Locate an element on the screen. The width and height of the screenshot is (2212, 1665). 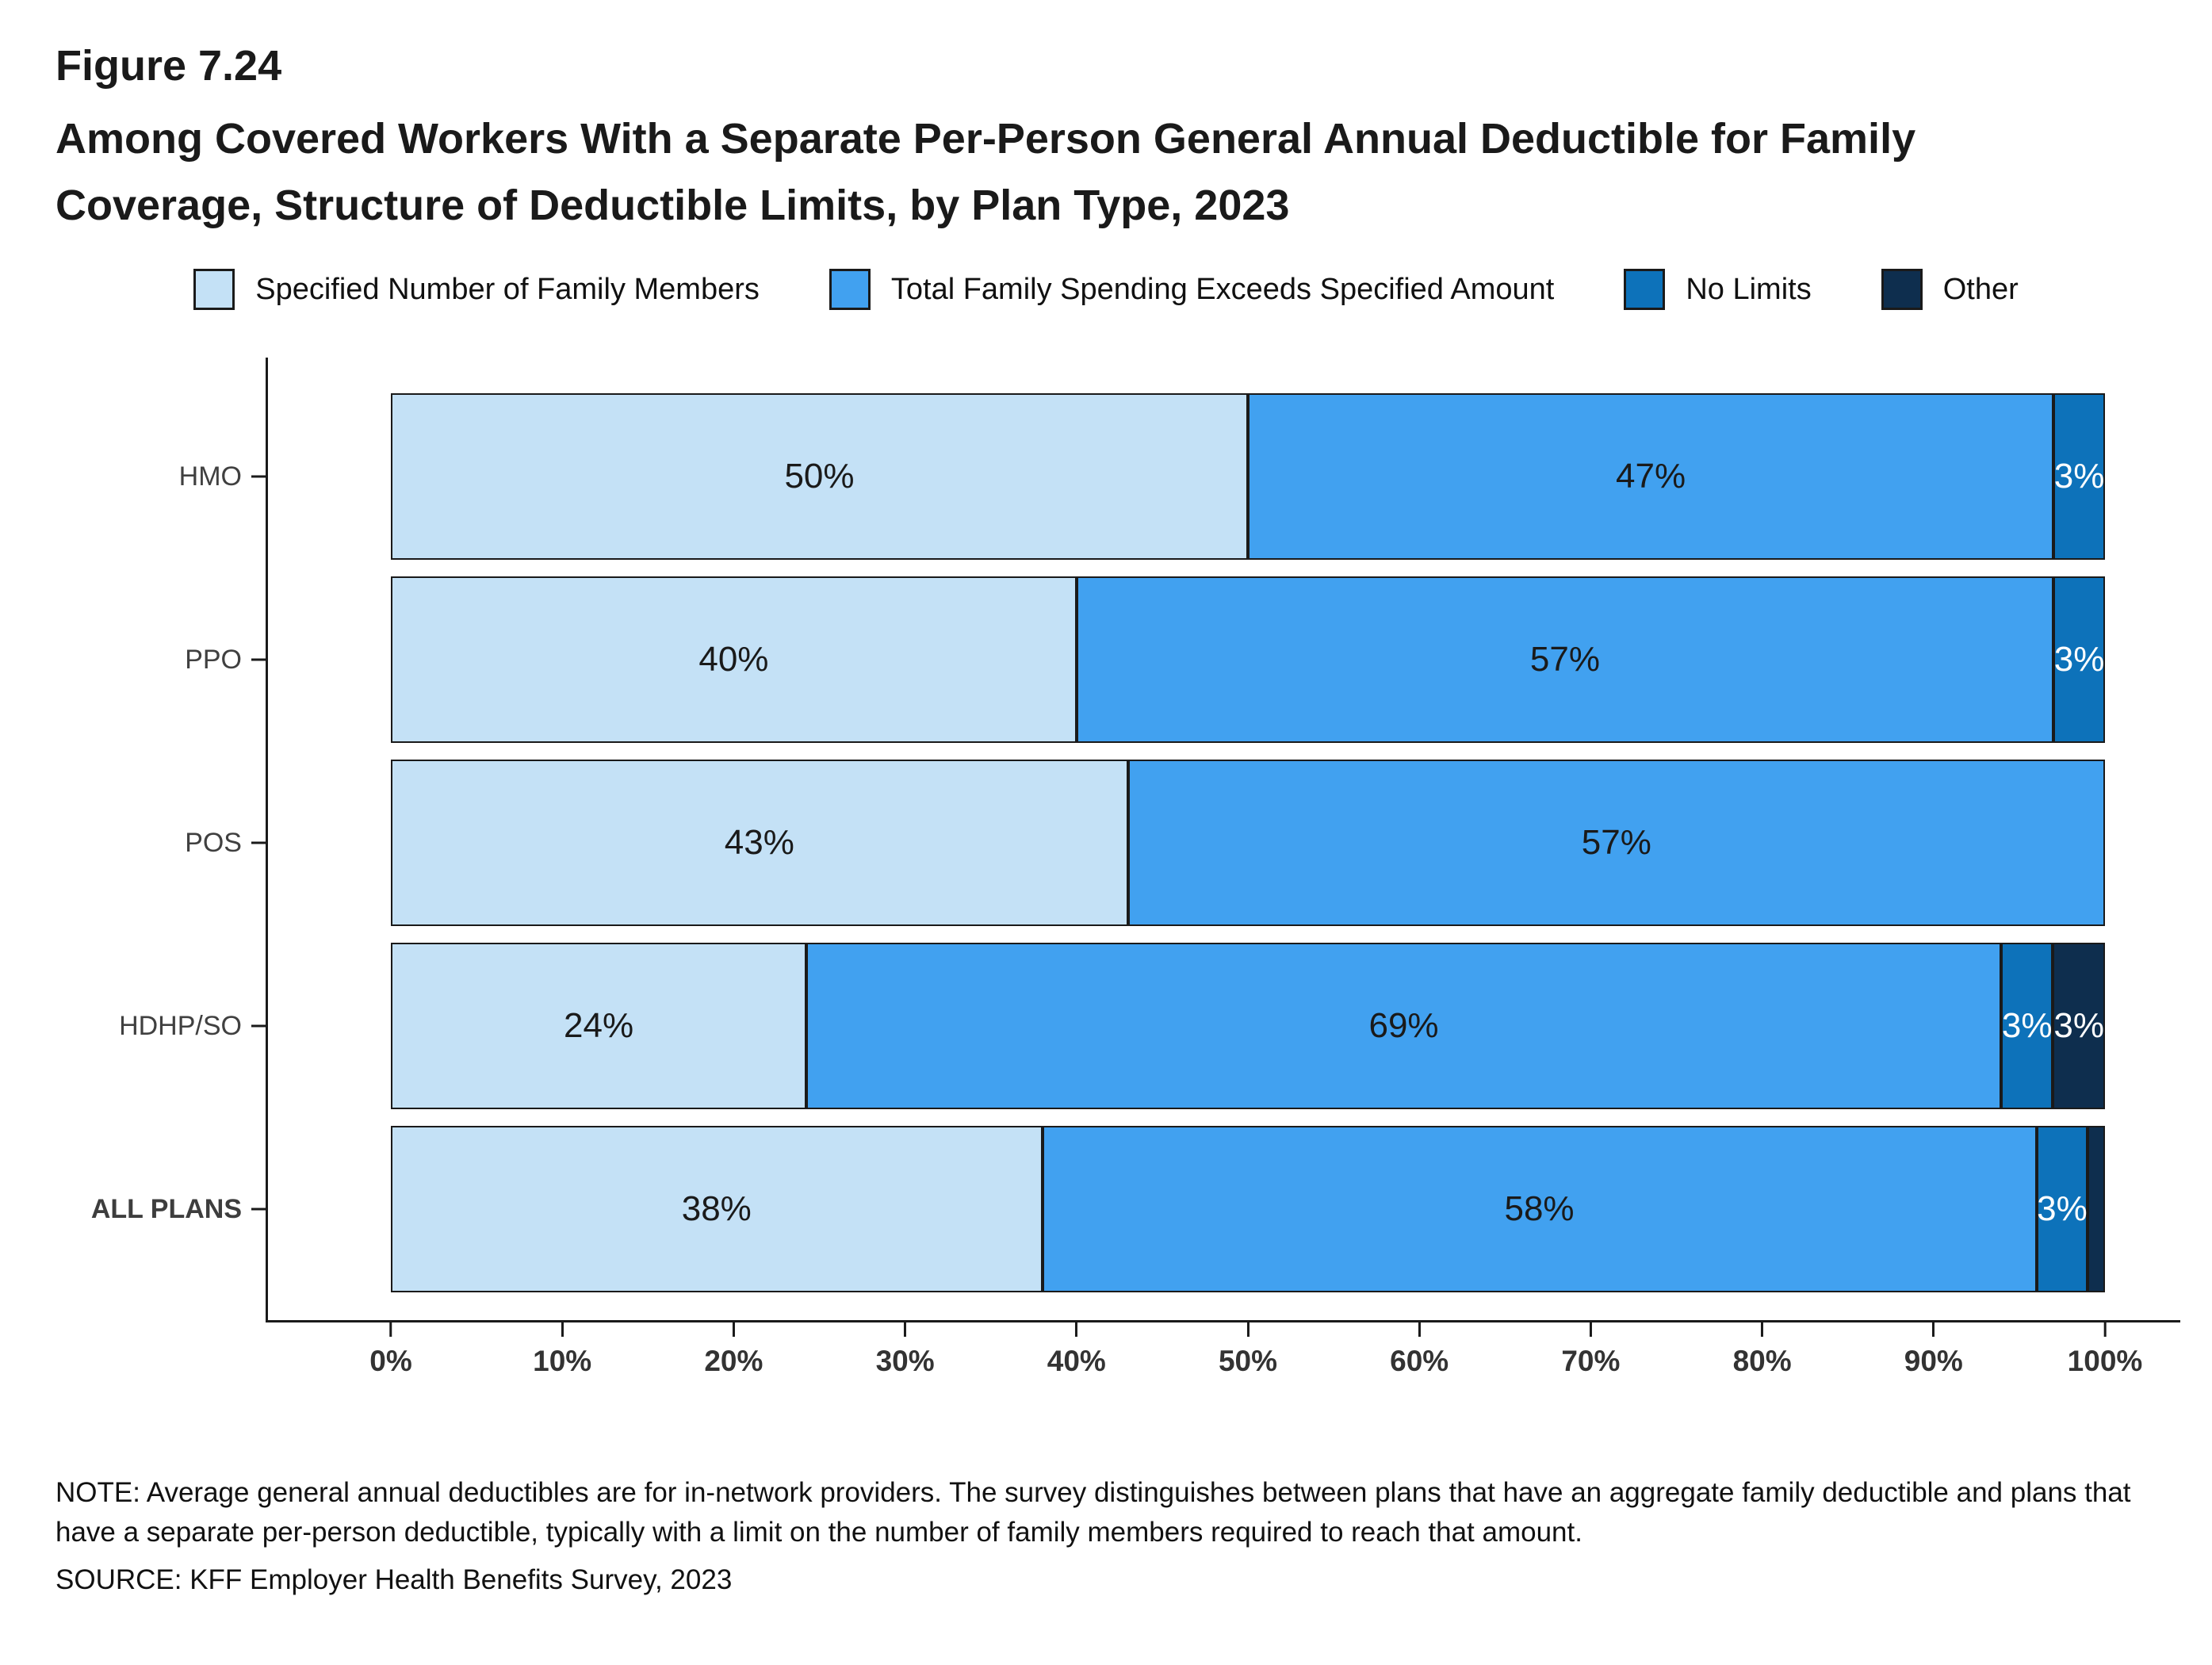
bar-segment: 50% is located at coordinates (819, 477).